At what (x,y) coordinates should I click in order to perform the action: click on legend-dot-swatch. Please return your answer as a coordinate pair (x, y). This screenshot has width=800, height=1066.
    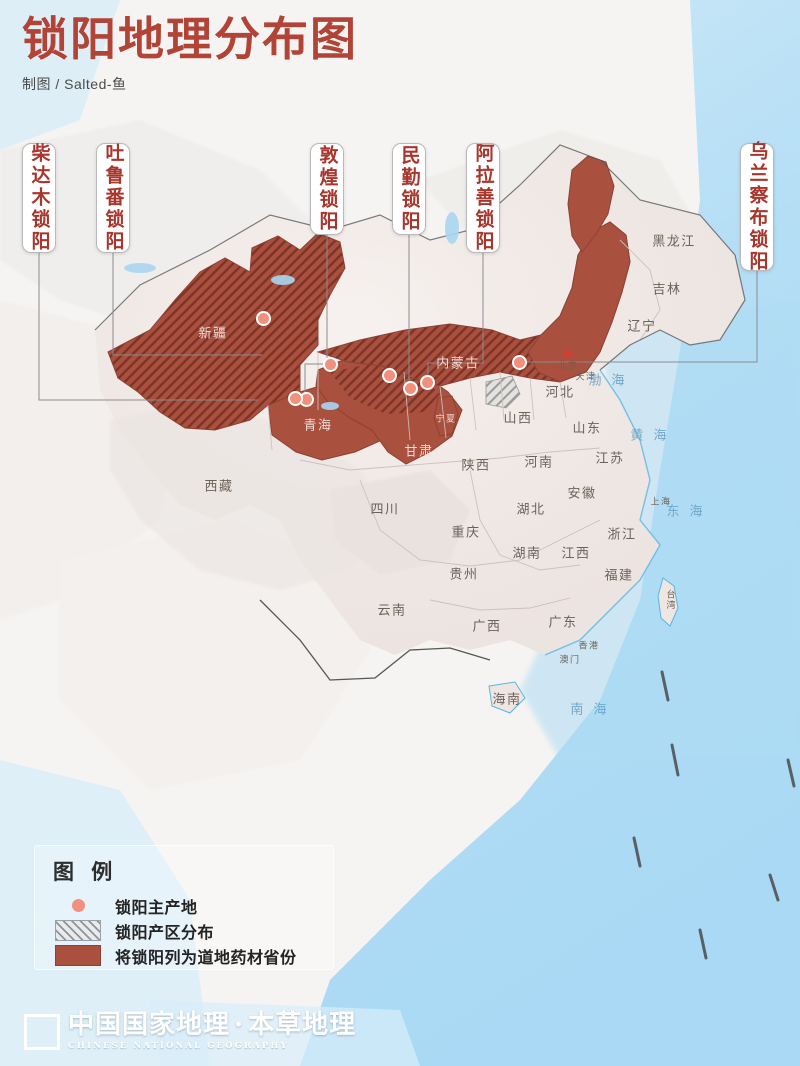
    Looking at the image, I should click on (78, 905).